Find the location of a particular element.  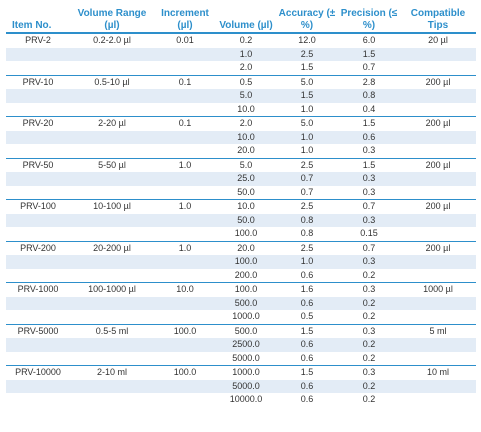

accuracy-cell: 0.5 is located at coordinates (307, 316).